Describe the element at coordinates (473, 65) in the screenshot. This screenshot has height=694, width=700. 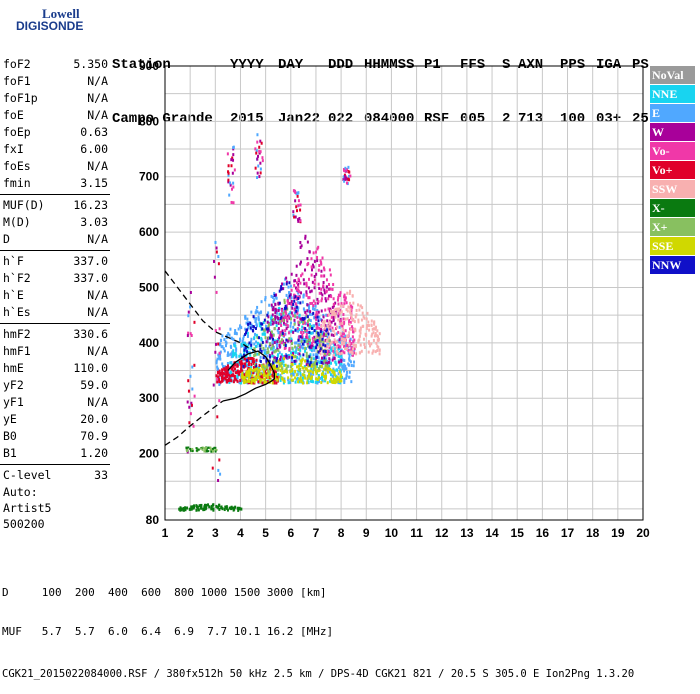
I see `header-row1-cell-6: FFS` at that location.